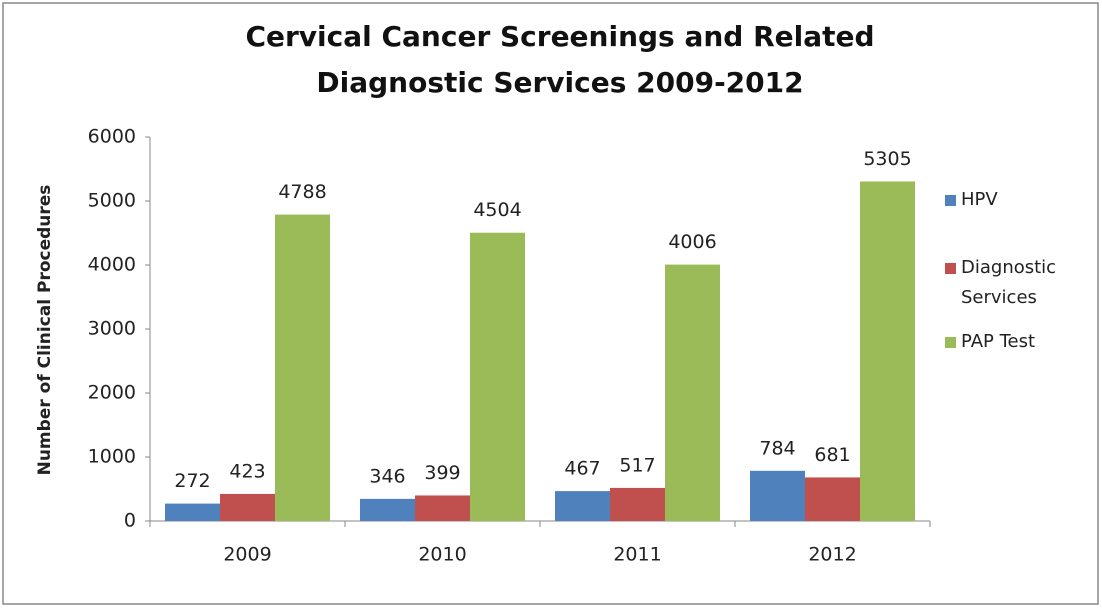 Image resolution: width=1102 pixels, height=609 pixels. What do you see at coordinates (112, 393) in the screenshot?
I see `y-tick-label: 2000` at bounding box center [112, 393].